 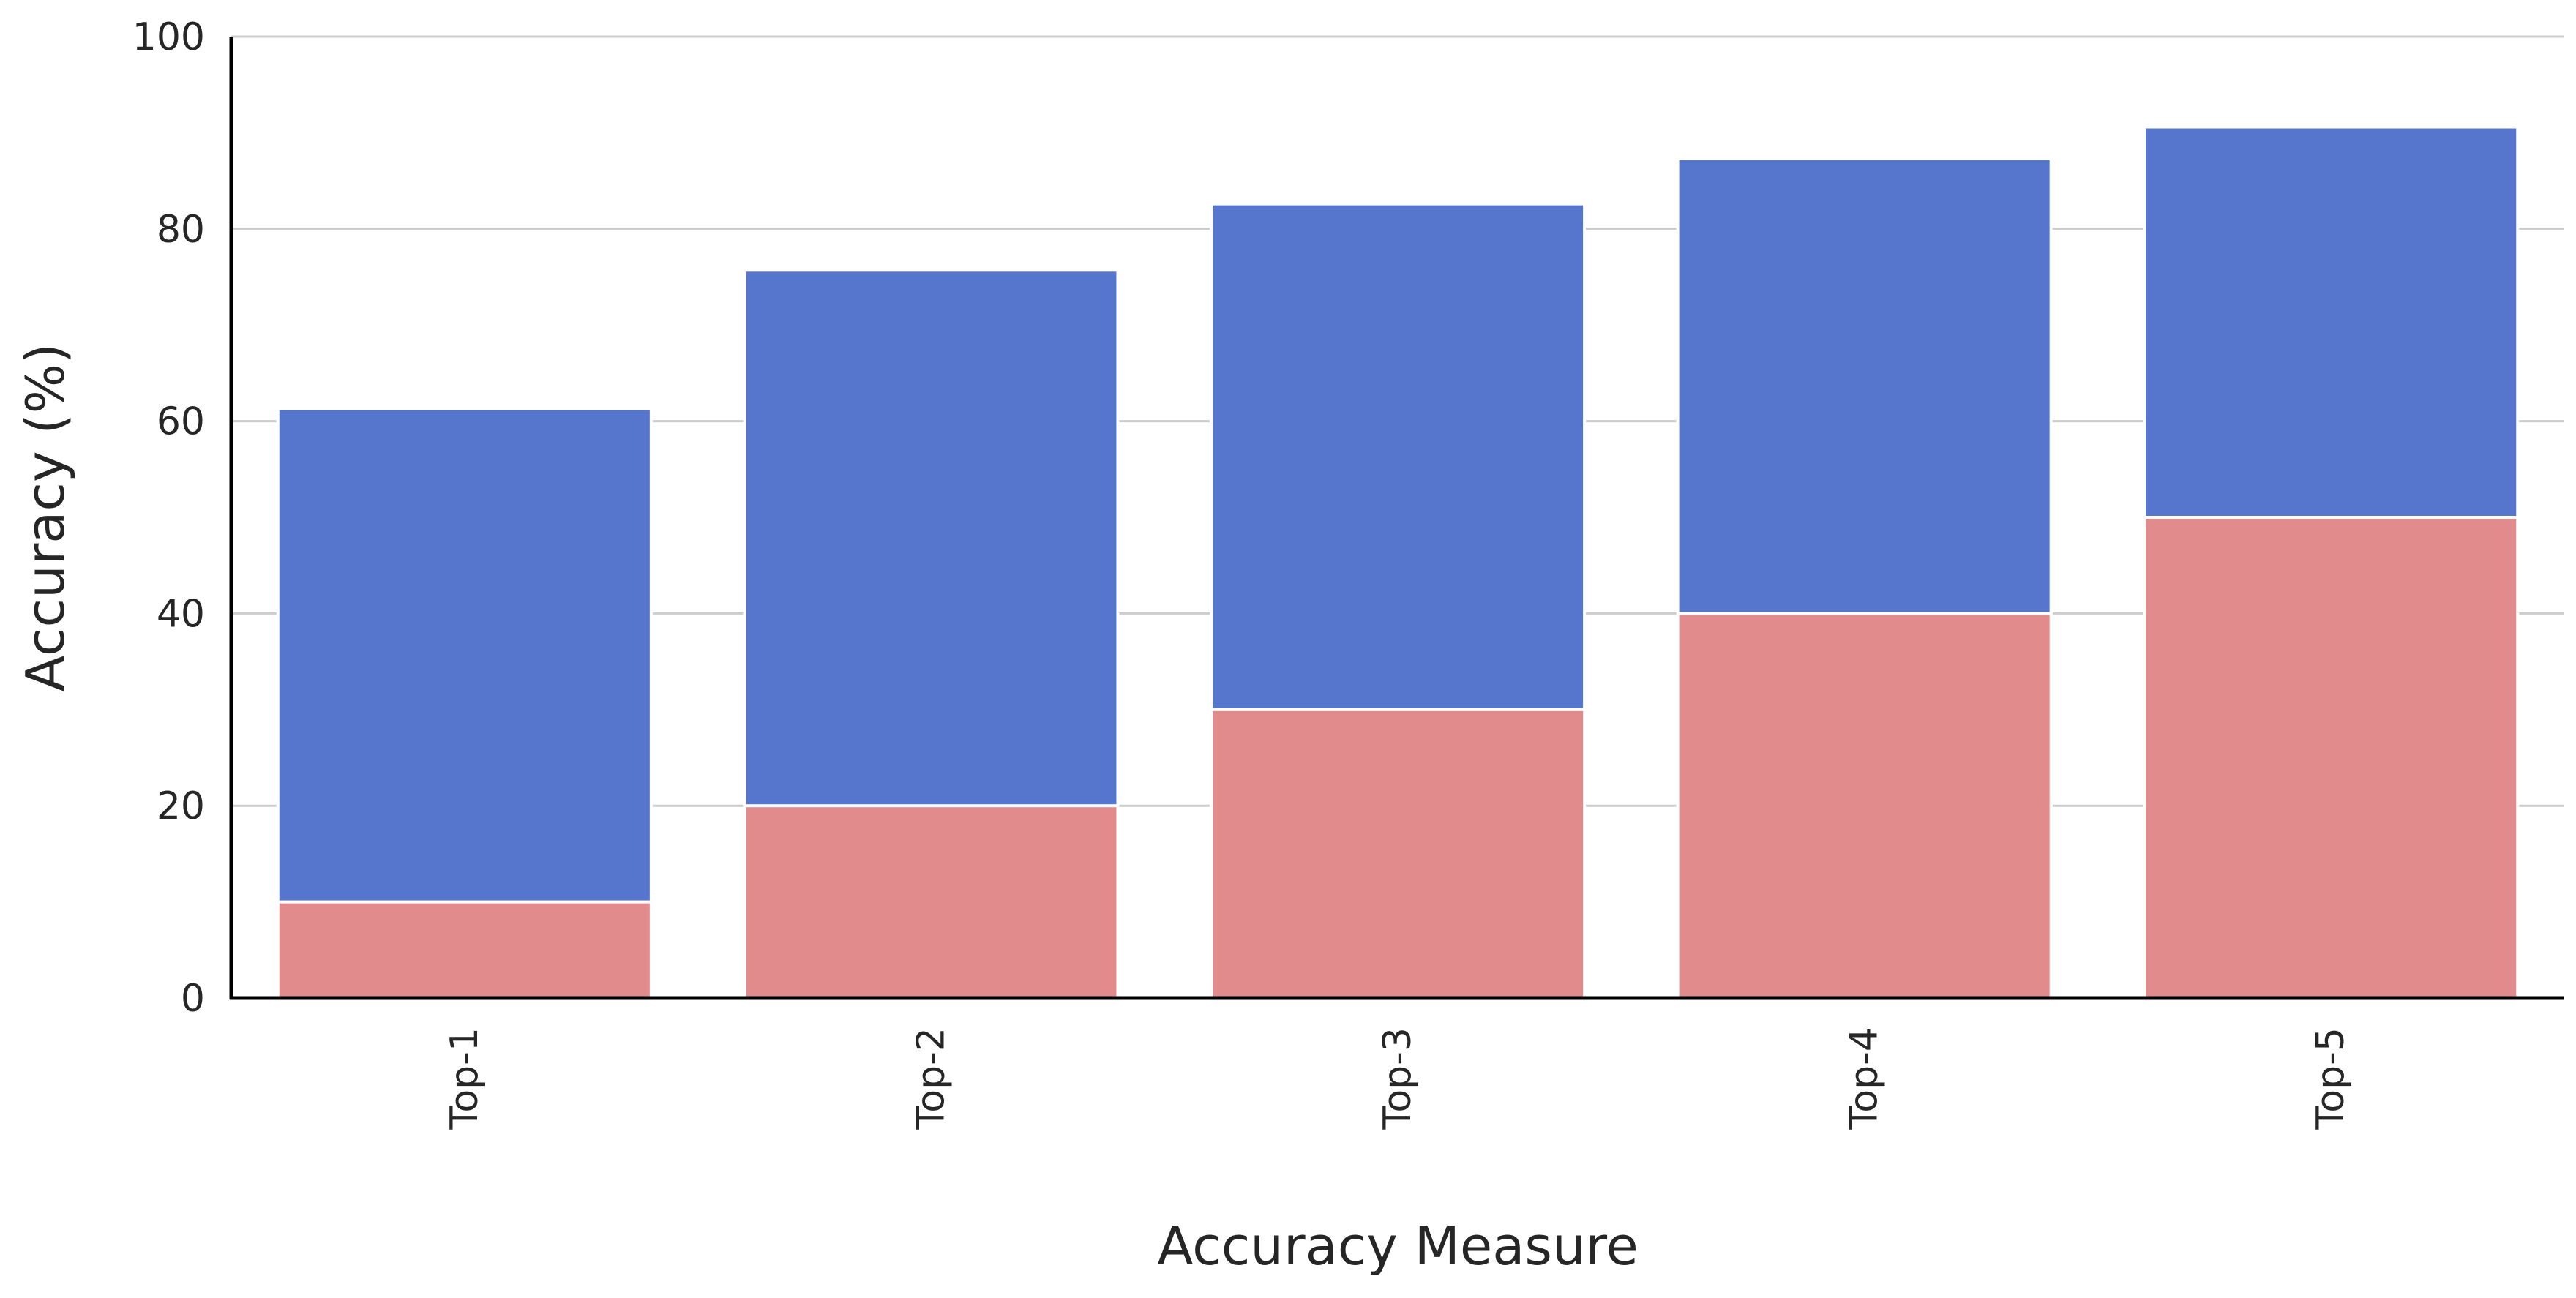 I want to click on x-tick-label: Top-2, so click(x=931, y=1078).